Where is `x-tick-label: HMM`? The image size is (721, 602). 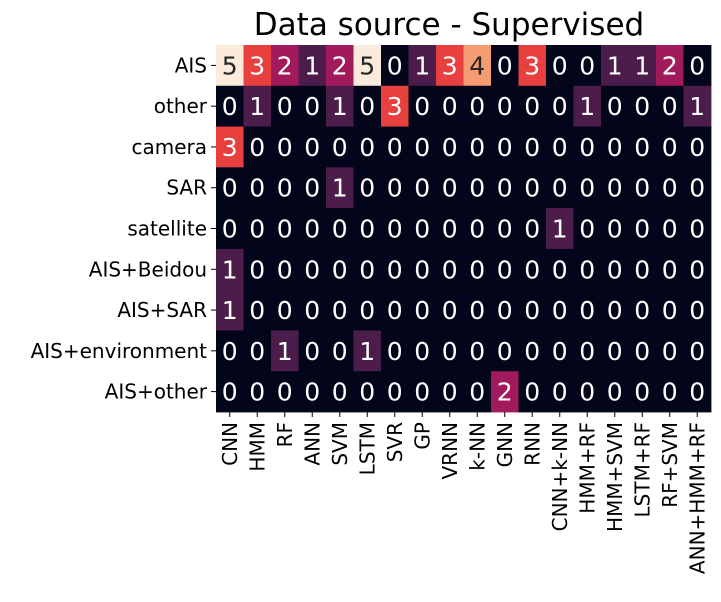 x-tick-label: HMM is located at coordinates (257, 447).